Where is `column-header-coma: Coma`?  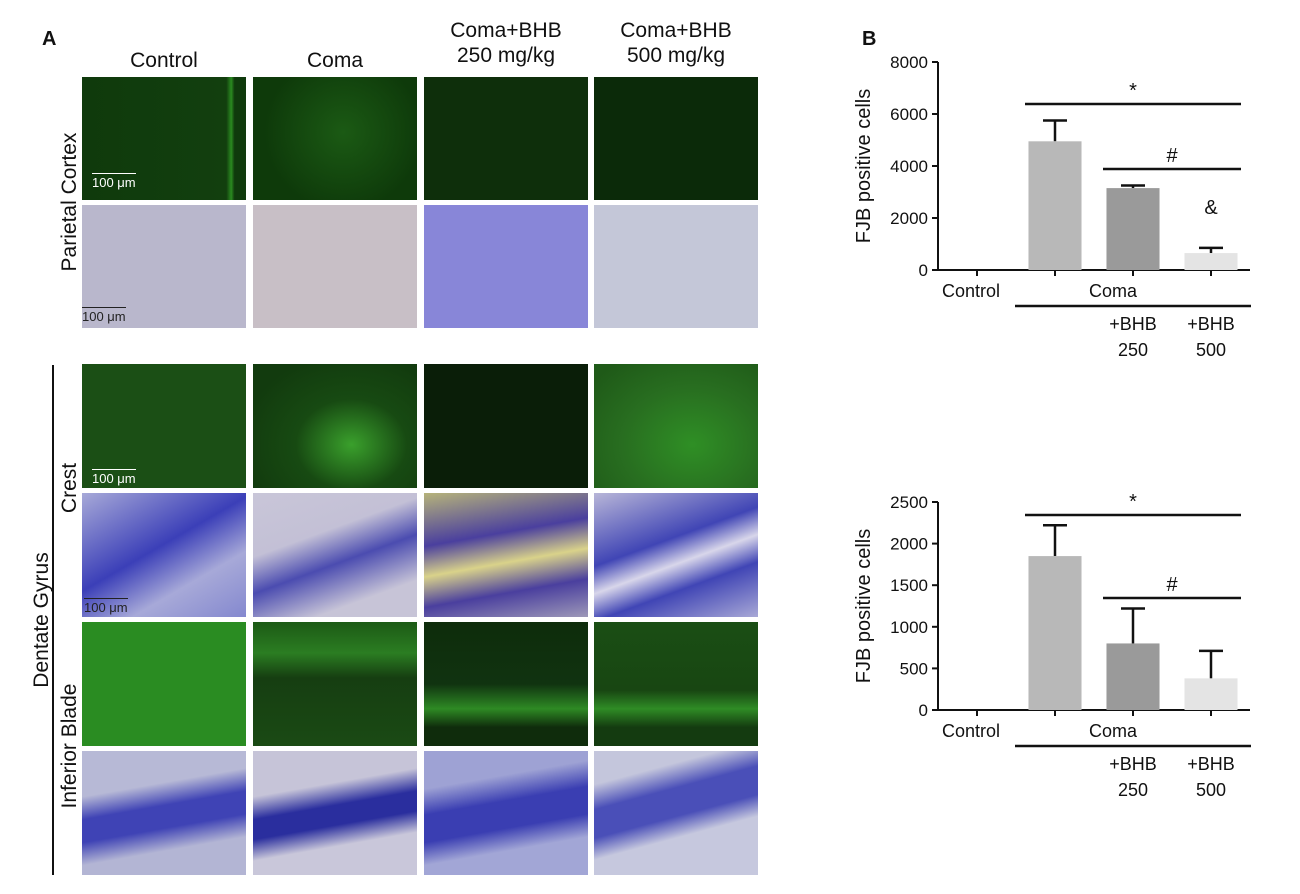
column-header-coma: Coma is located at coordinates (335, 60).